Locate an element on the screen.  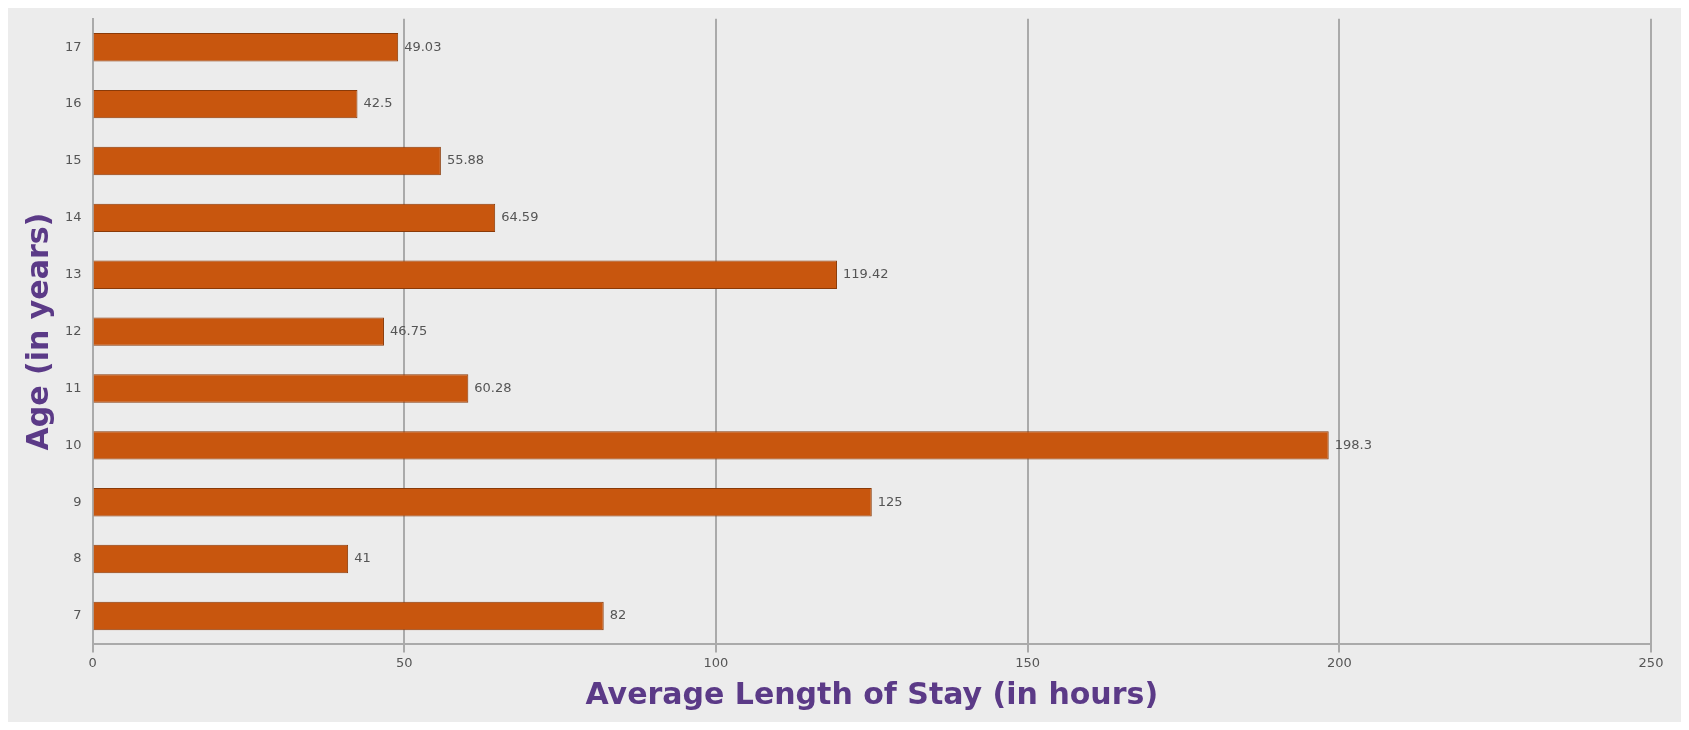
y-tick-label: 8 is located at coordinates (77, 558).